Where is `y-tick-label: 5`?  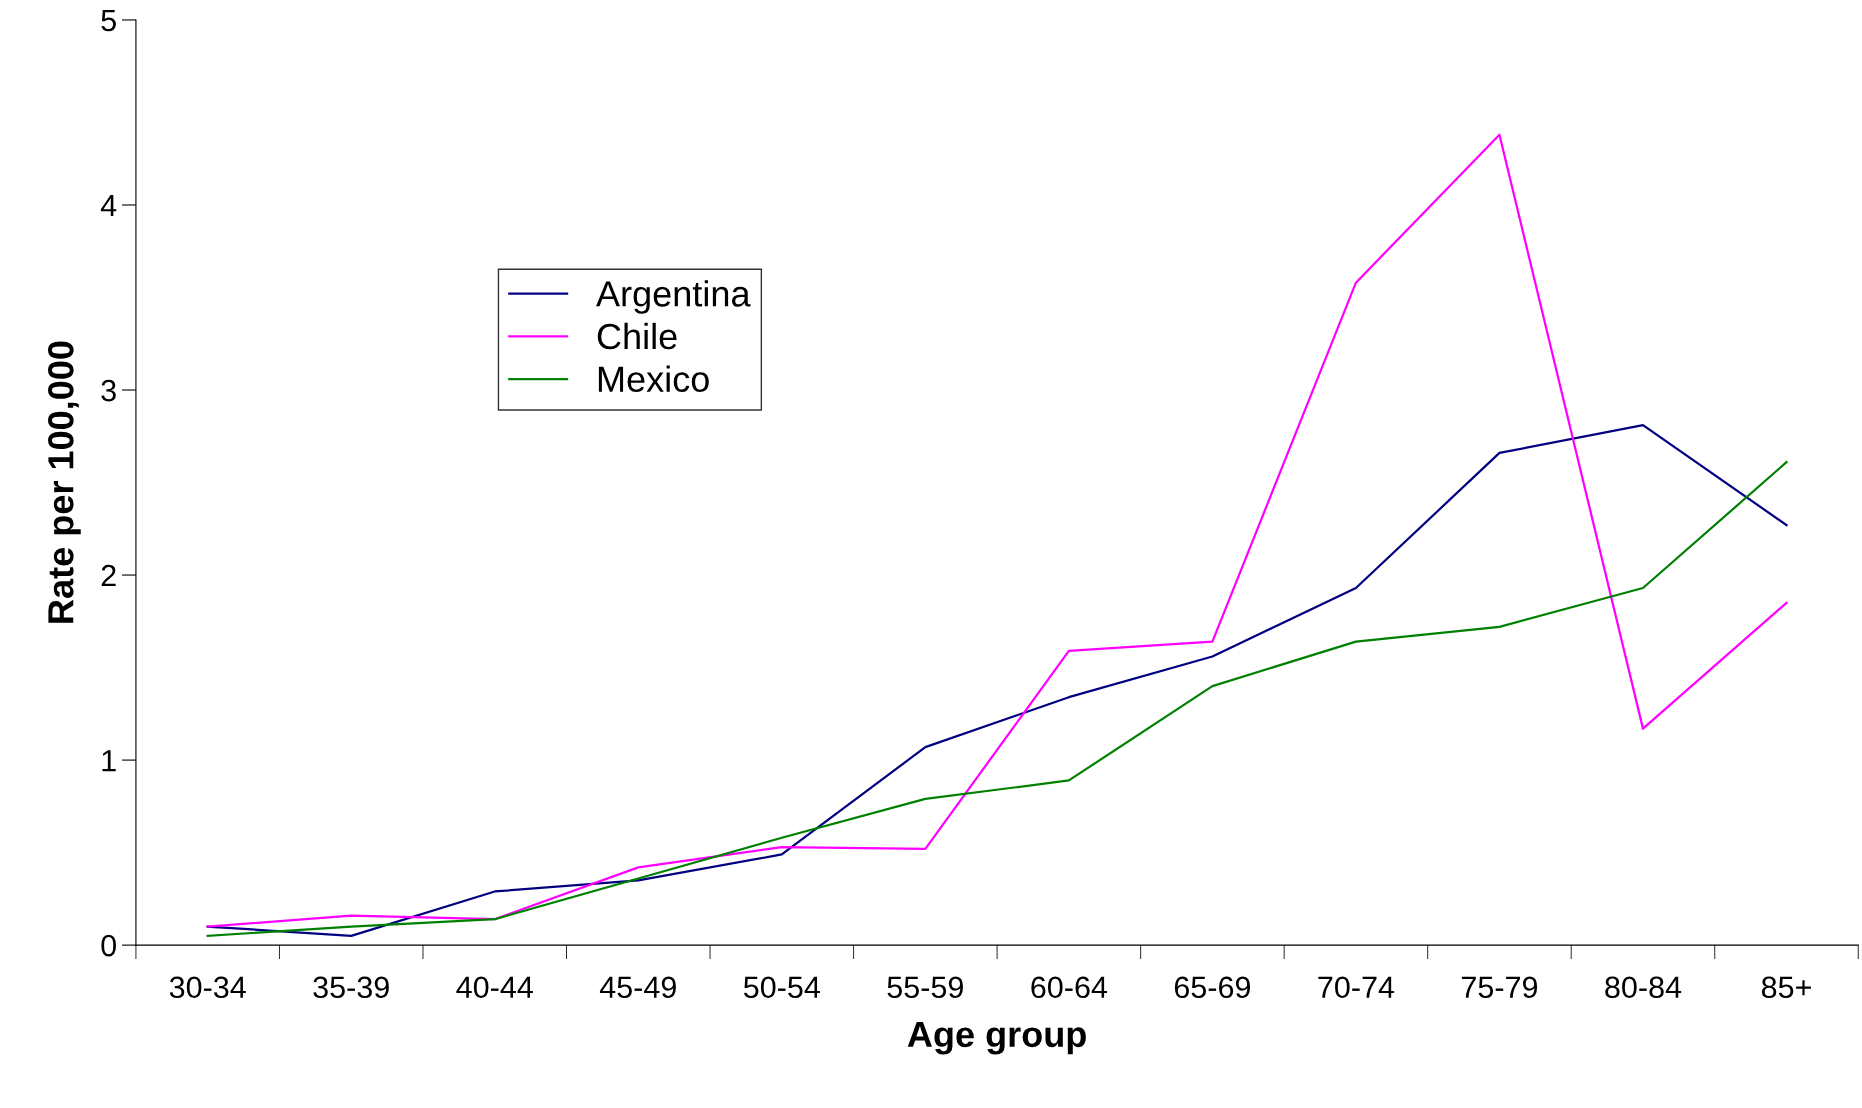
y-tick-label: 5 is located at coordinates (108, 20).